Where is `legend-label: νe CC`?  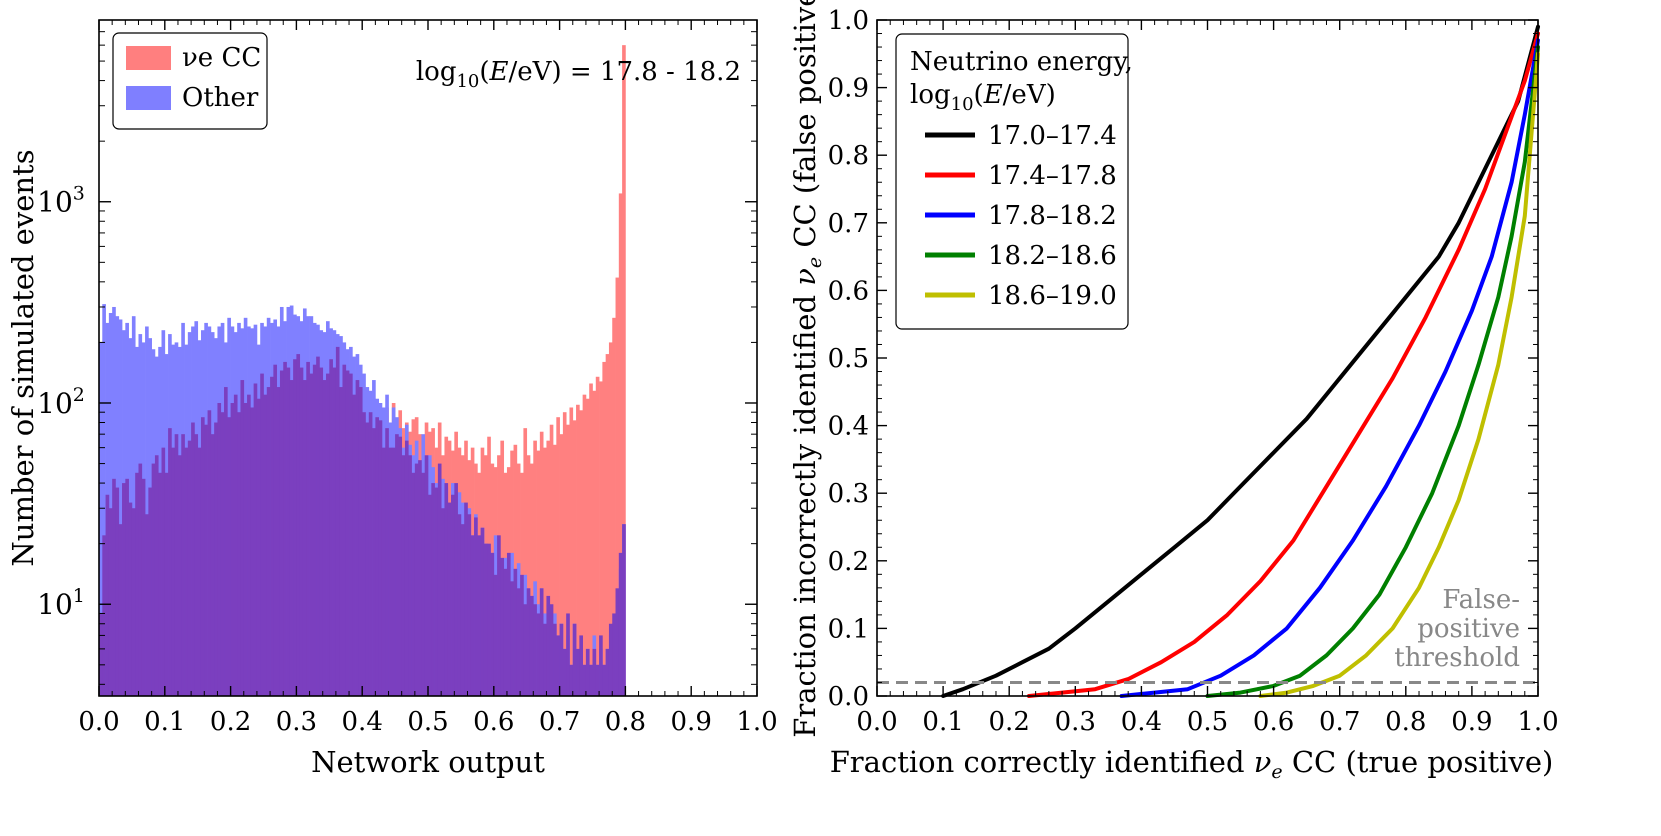 legend-label: νe CC is located at coordinates (221, 58).